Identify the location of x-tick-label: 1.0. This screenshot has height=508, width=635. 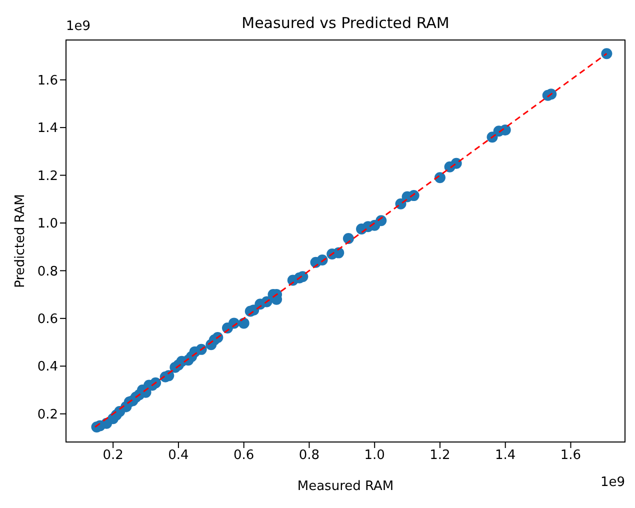
(374, 456).